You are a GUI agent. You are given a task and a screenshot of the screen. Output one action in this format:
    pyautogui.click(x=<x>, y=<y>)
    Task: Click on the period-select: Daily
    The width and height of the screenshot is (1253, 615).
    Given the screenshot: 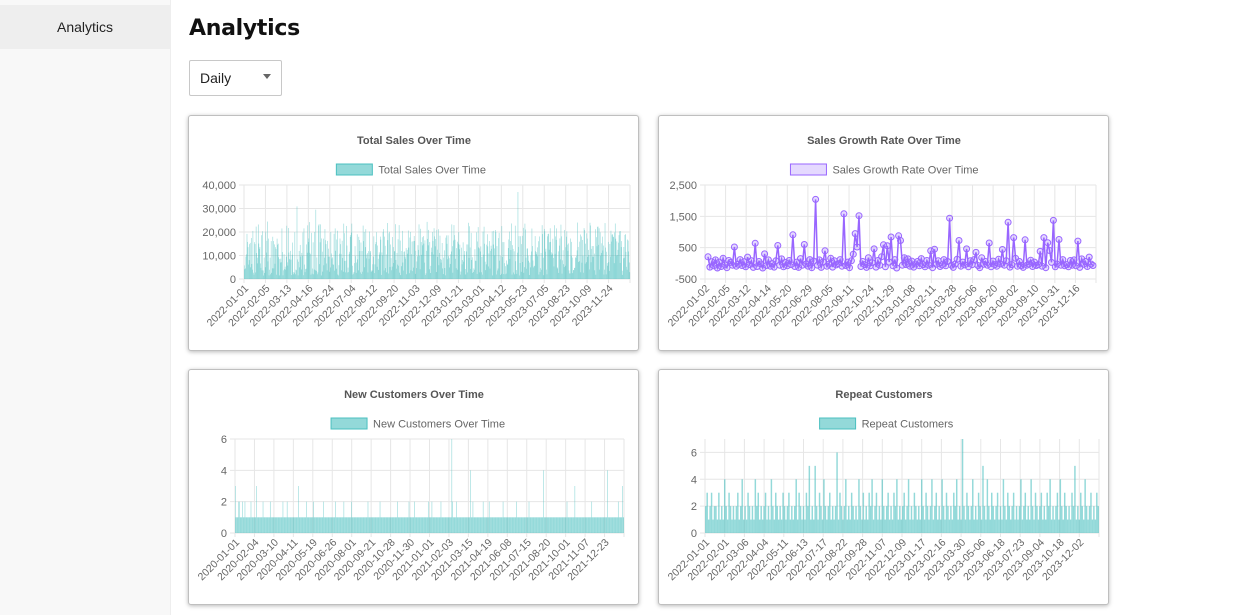 What is the action you would take?
    pyautogui.click(x=235, y=78)
    